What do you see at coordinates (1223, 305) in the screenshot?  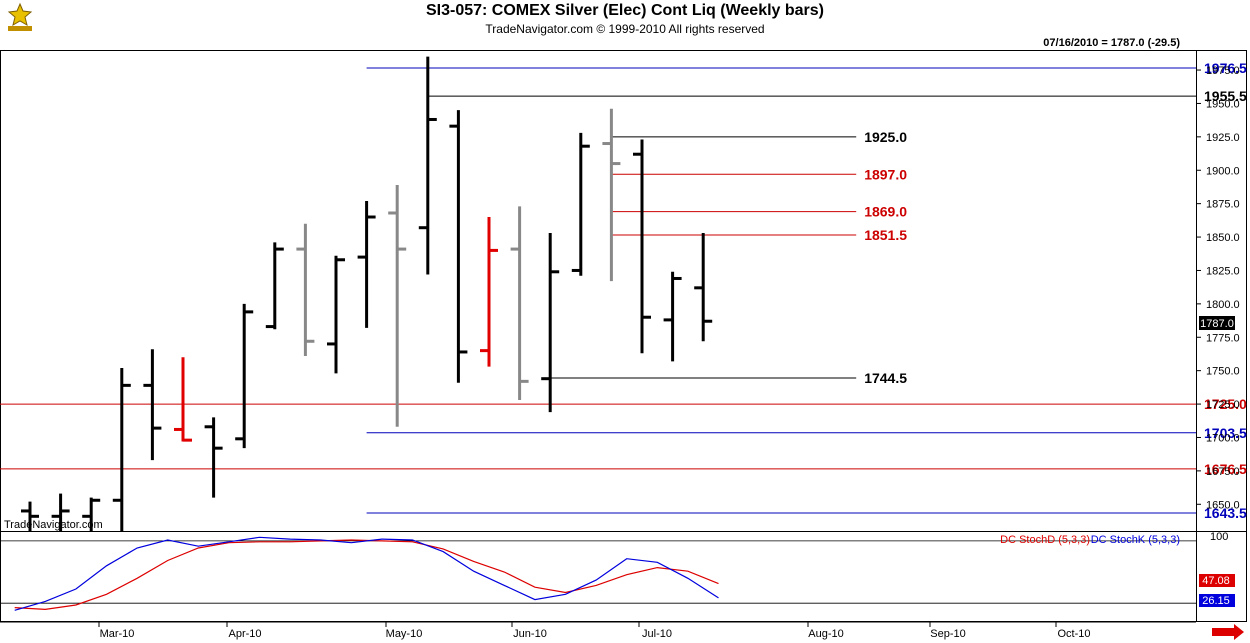 I see `price-tick-label: 1800.0` at bounding box center [1223, 305].